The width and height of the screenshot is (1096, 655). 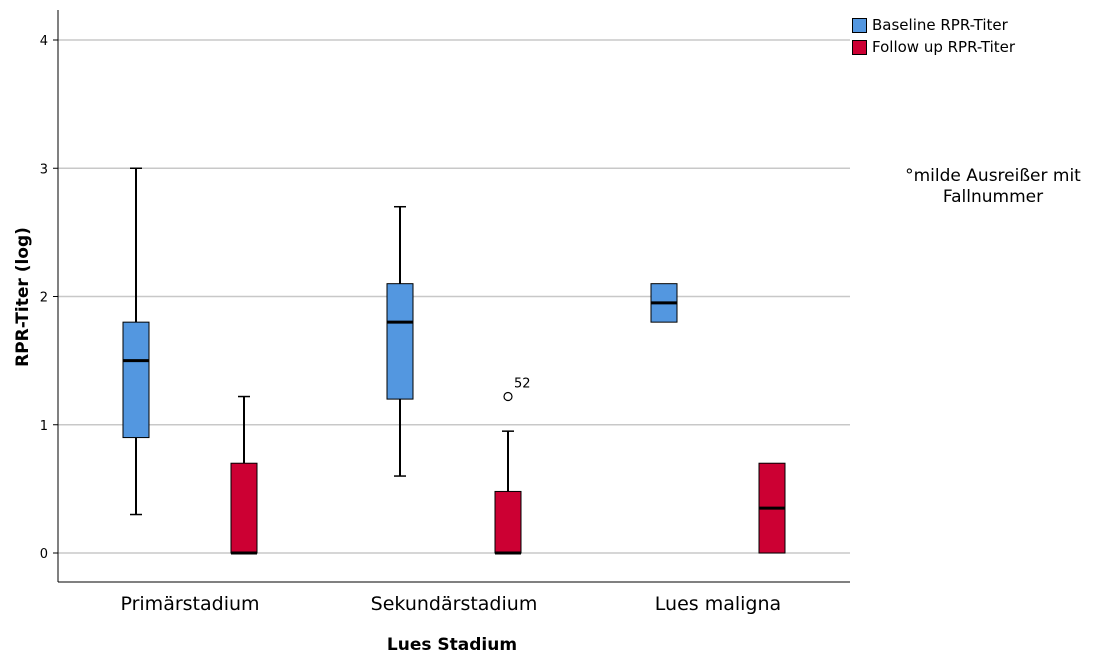 I want to click on x-category-labels: Primärstadium Sekundärstadium Lues maligna, so click(x=450, y=604).